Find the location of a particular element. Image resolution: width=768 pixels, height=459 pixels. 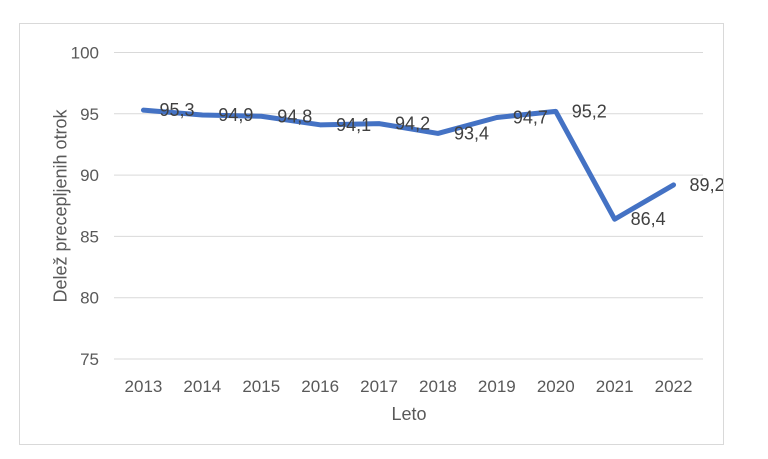

x-tick-label: 2015 is located at coordinates (261, 386).